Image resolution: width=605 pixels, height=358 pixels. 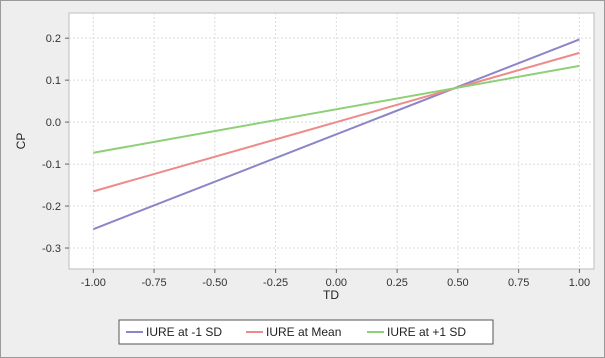 I want to click on legend-label-iure-minus-1sd: IURE at -1 SD, so click(x=184, y=332).